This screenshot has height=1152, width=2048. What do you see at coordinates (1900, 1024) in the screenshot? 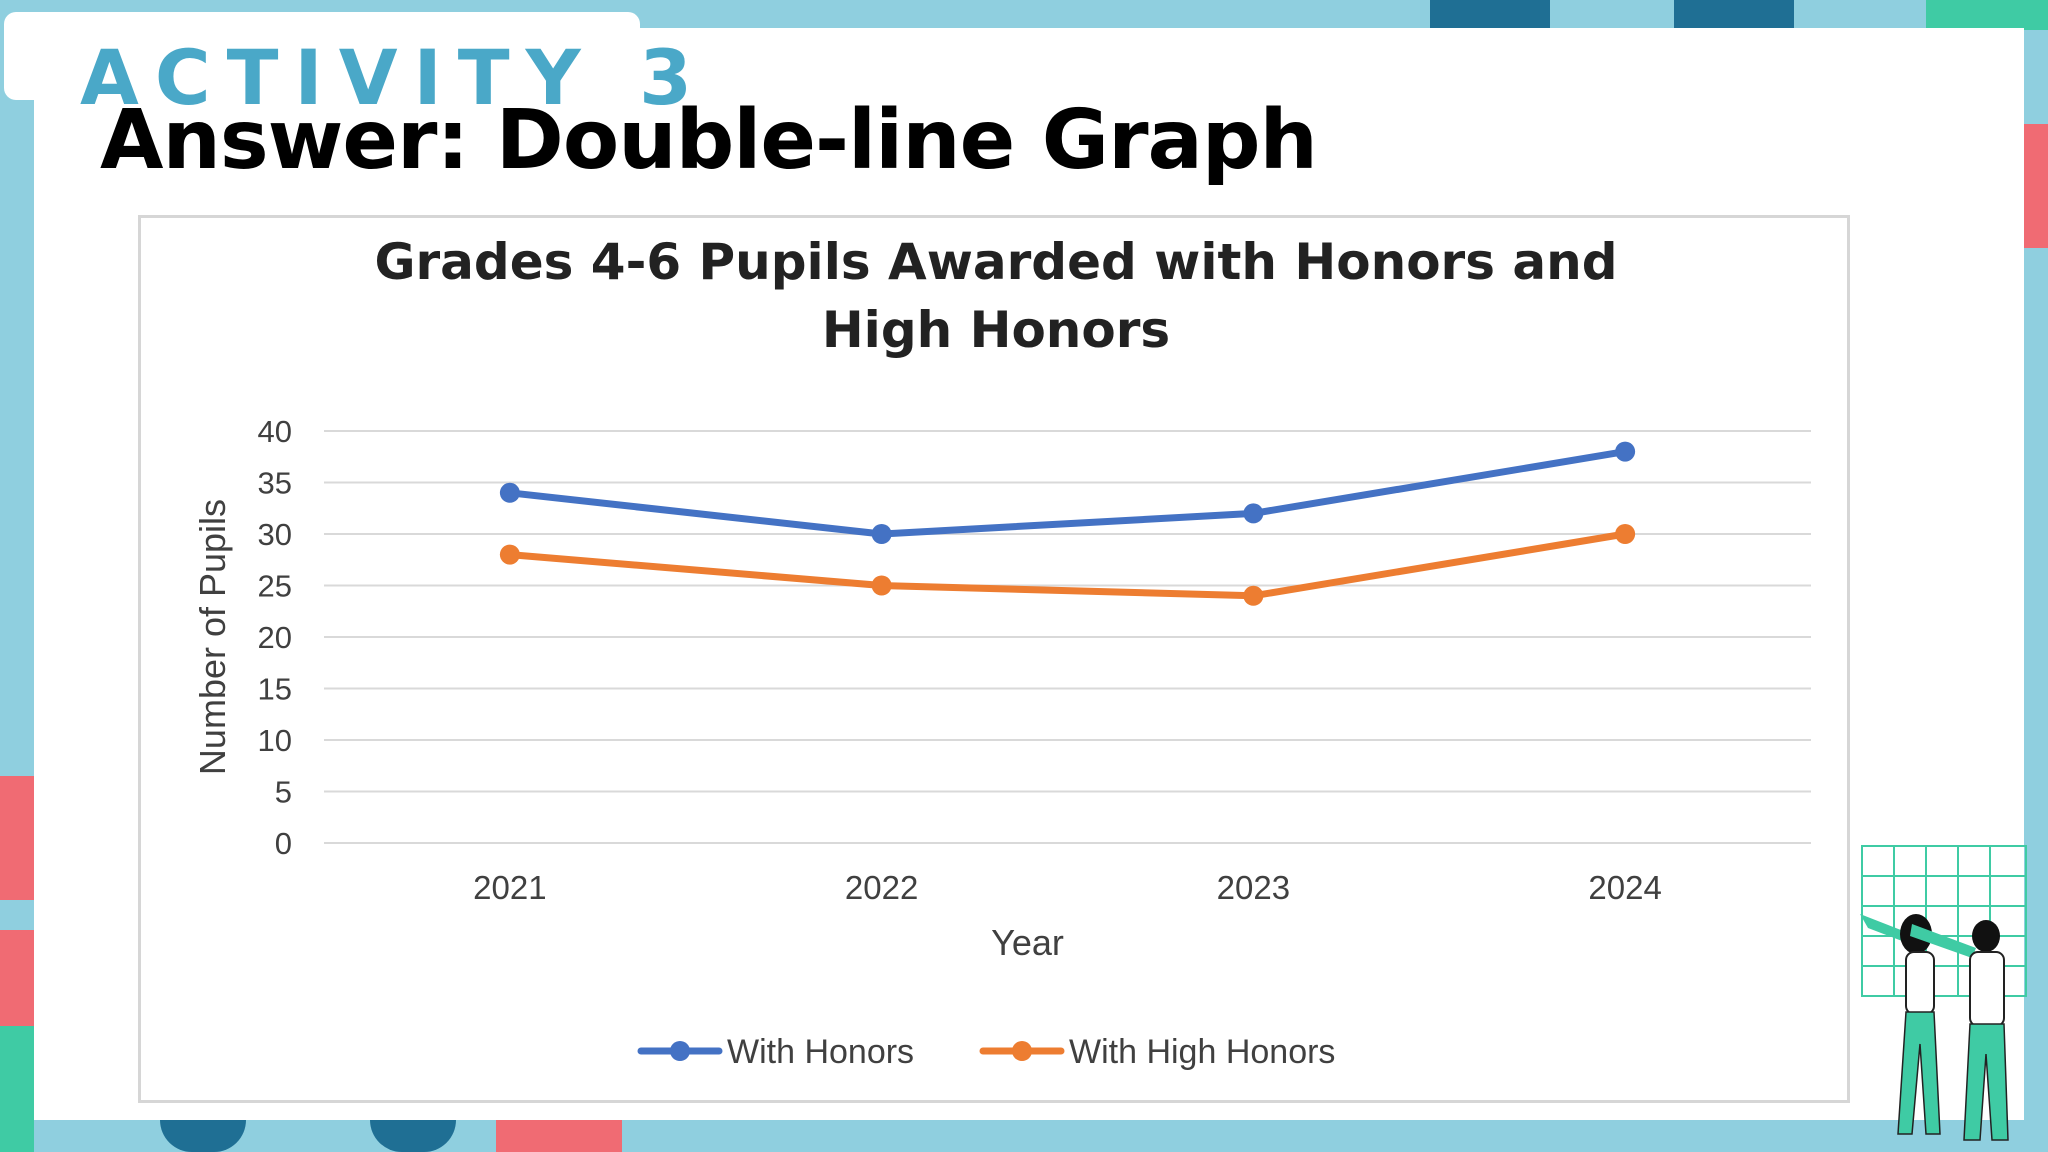
I see `woman-figure-icon` at bounding box center [1900, 1024].